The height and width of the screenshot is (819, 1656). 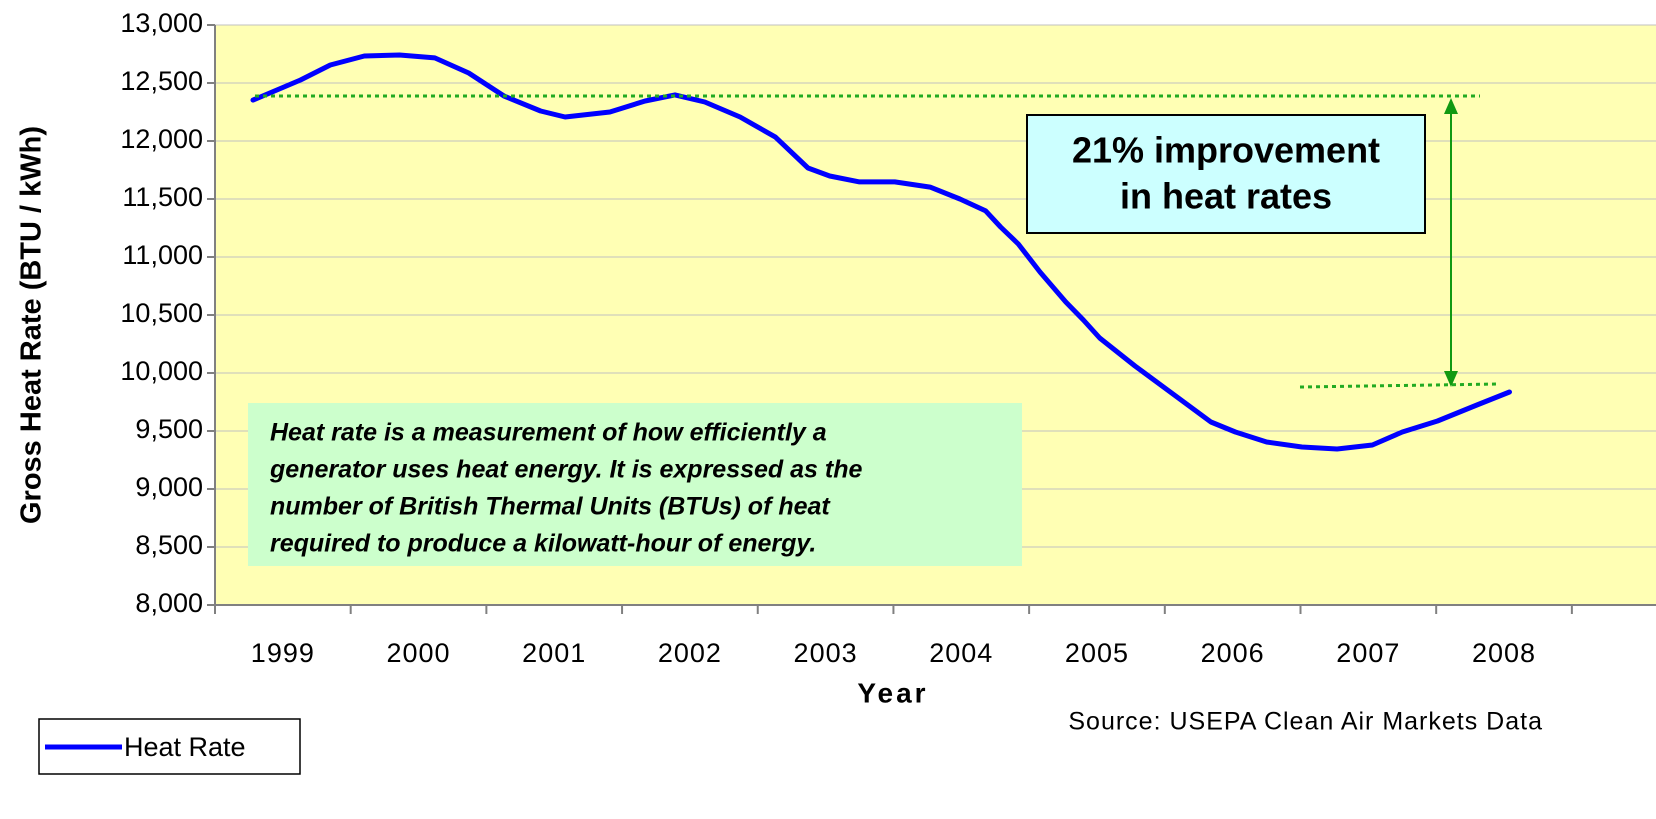 What do you see at coordinates (1504, 653) in the screenshot?
I see `x-tick-label: 2008` at bounding box center [1504, 653].